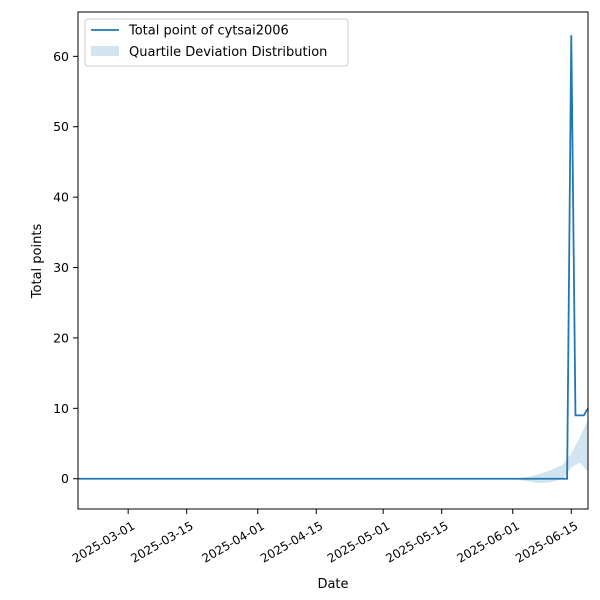 The height and width of the screenshot is (600, 600). What do you see at coordinates (37, 262) in the screenshot?
I see `y-axis-label: Total points` at bounding box center [37, 262].